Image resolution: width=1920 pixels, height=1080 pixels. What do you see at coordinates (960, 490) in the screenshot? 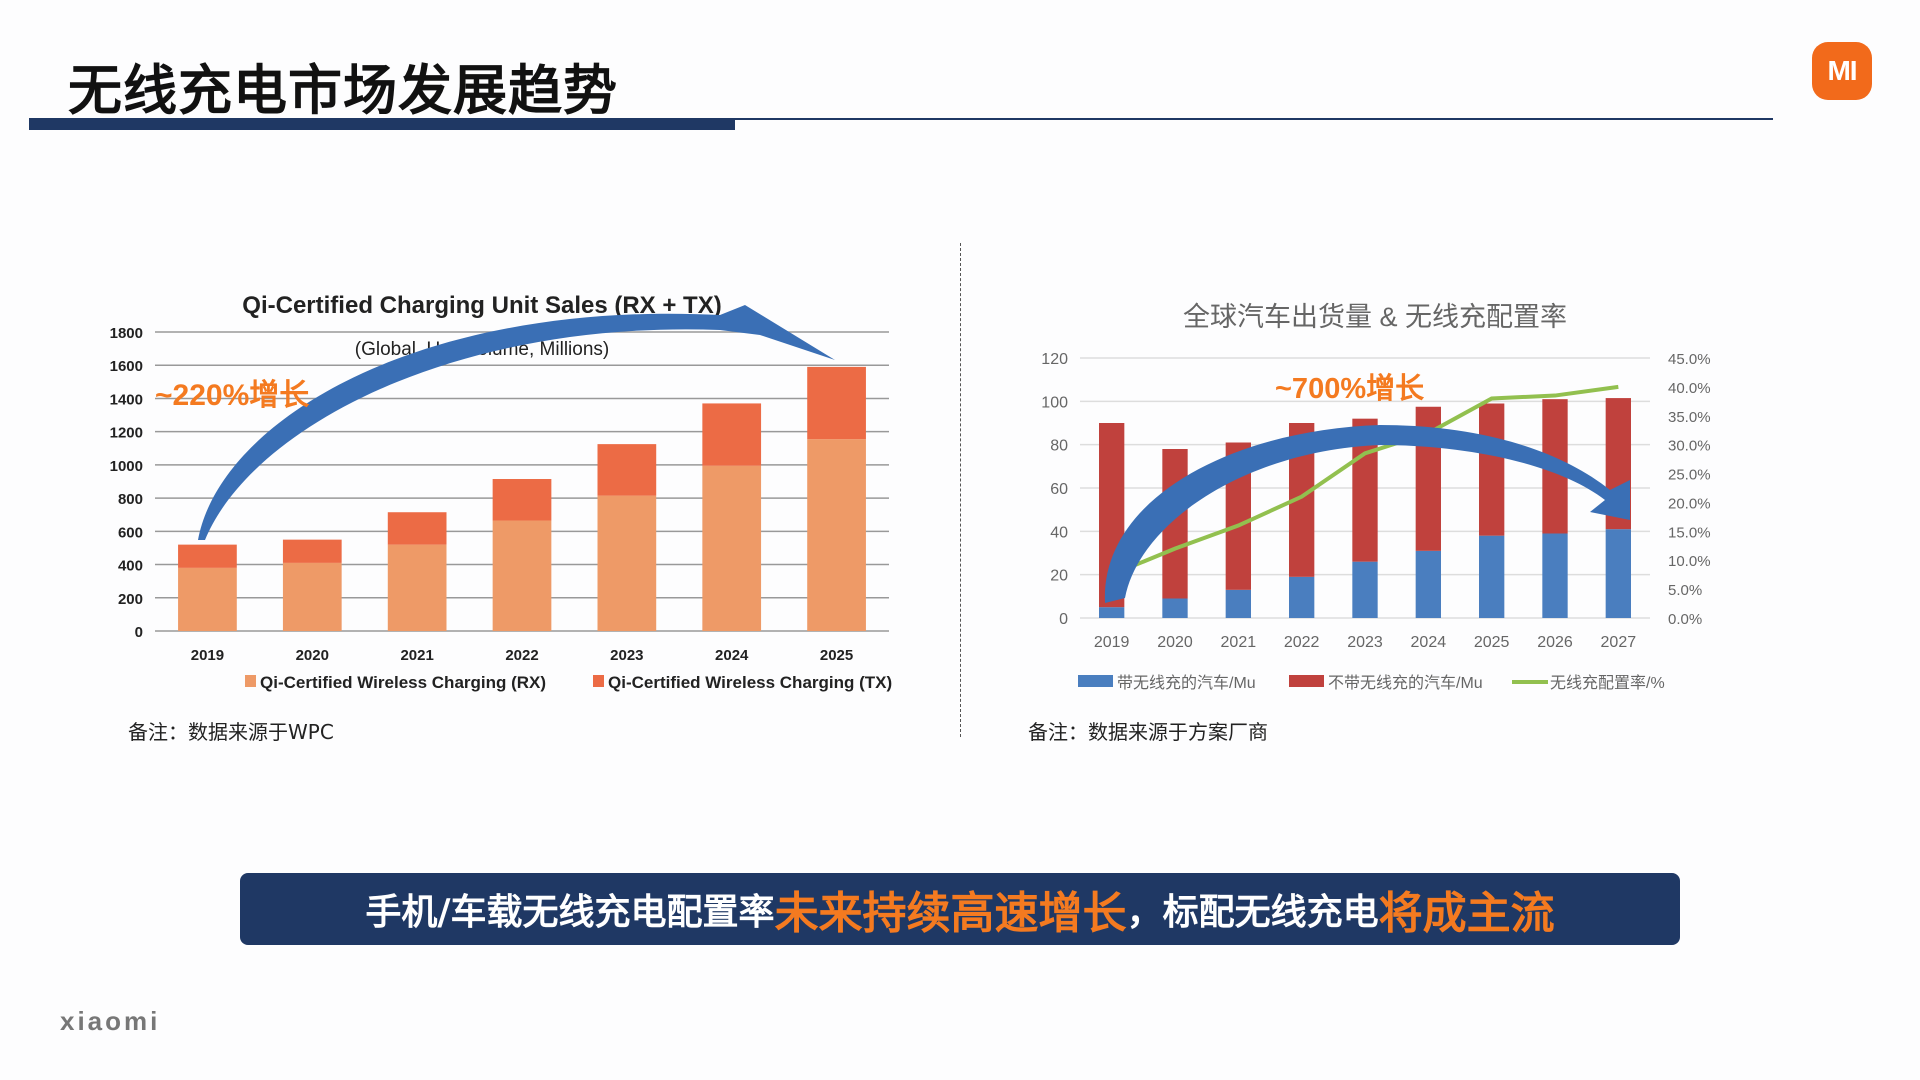
I see `divider` at bounding box center [960, 490].